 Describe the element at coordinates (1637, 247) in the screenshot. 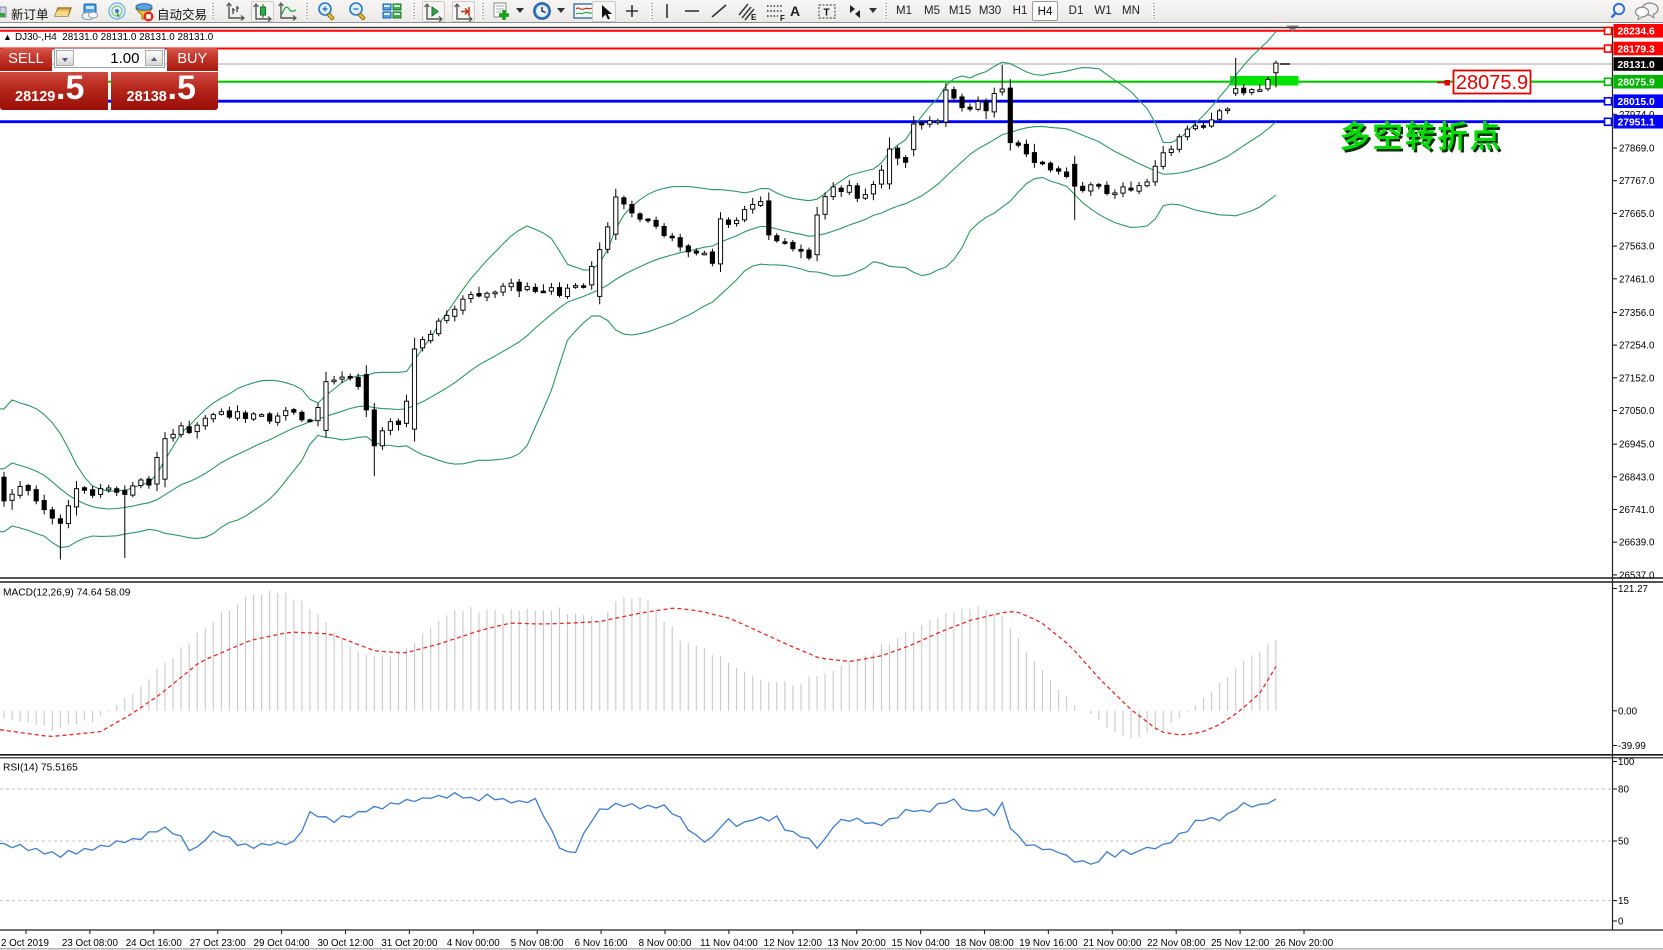

I see `svg-text: 27563.0` at that location.